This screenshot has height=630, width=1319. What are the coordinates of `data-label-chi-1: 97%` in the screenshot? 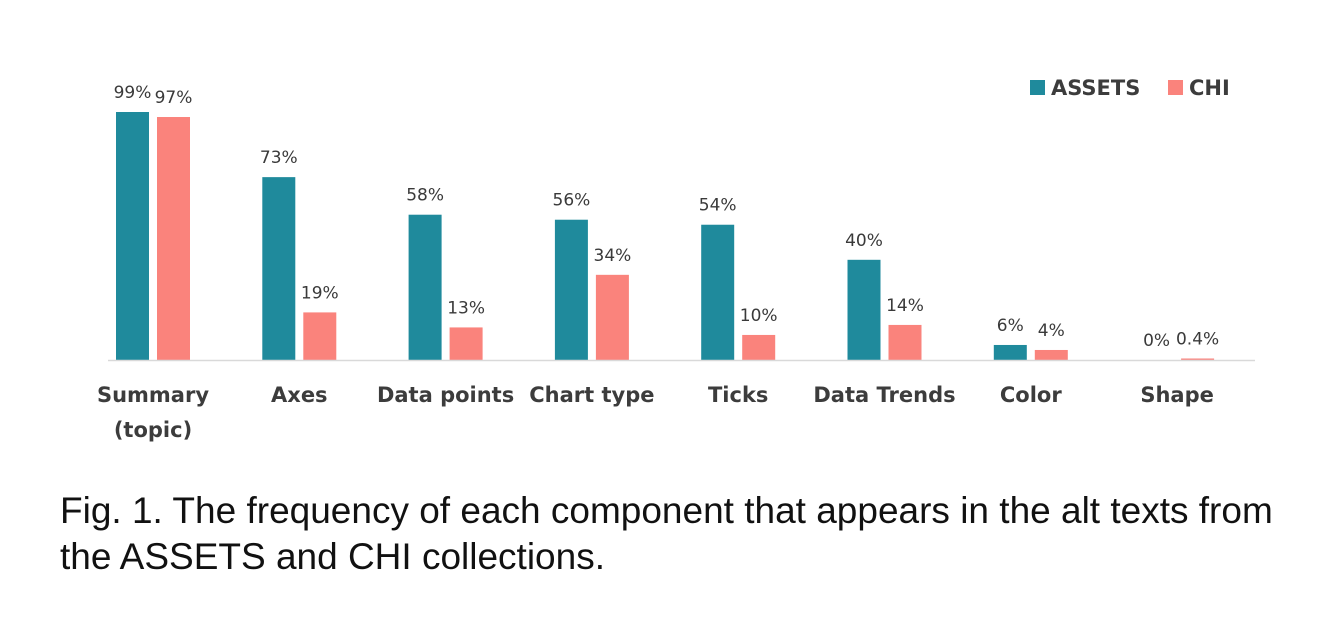 It's located at (174, 98).